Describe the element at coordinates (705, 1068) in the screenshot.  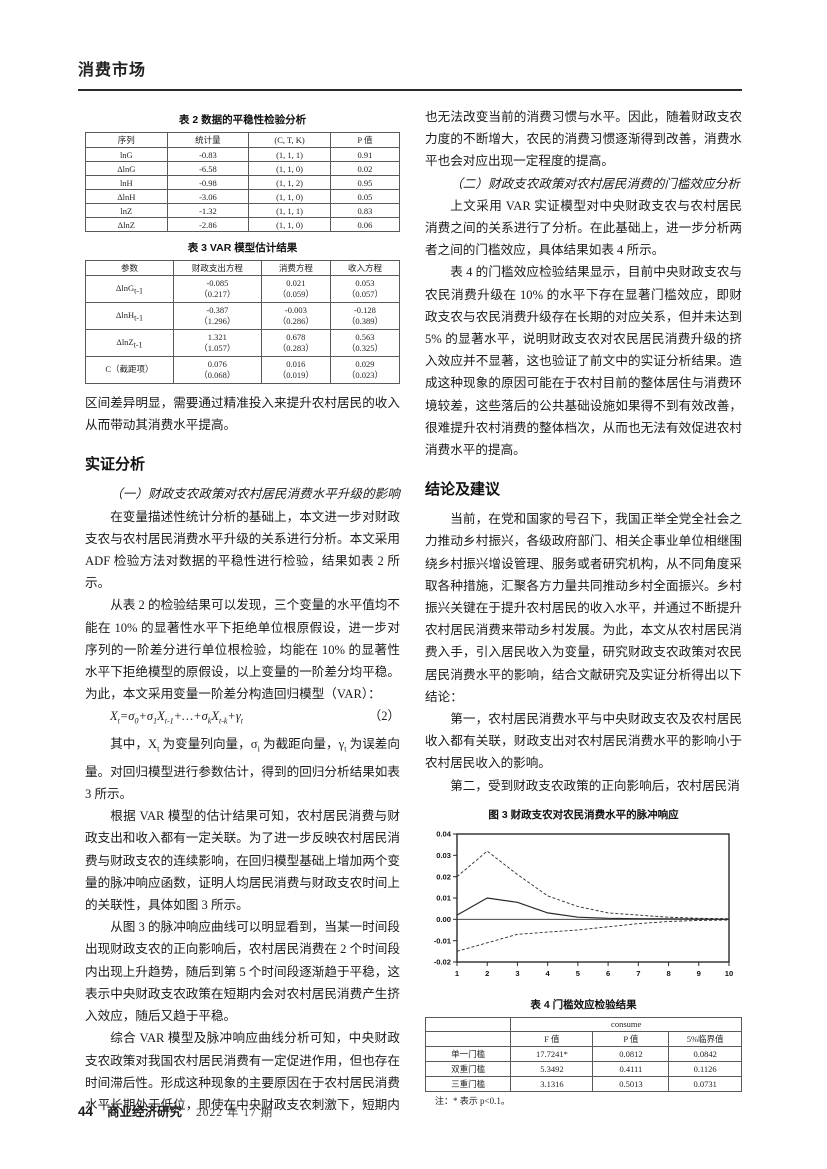
I see `cell: 0.1126` at that location.